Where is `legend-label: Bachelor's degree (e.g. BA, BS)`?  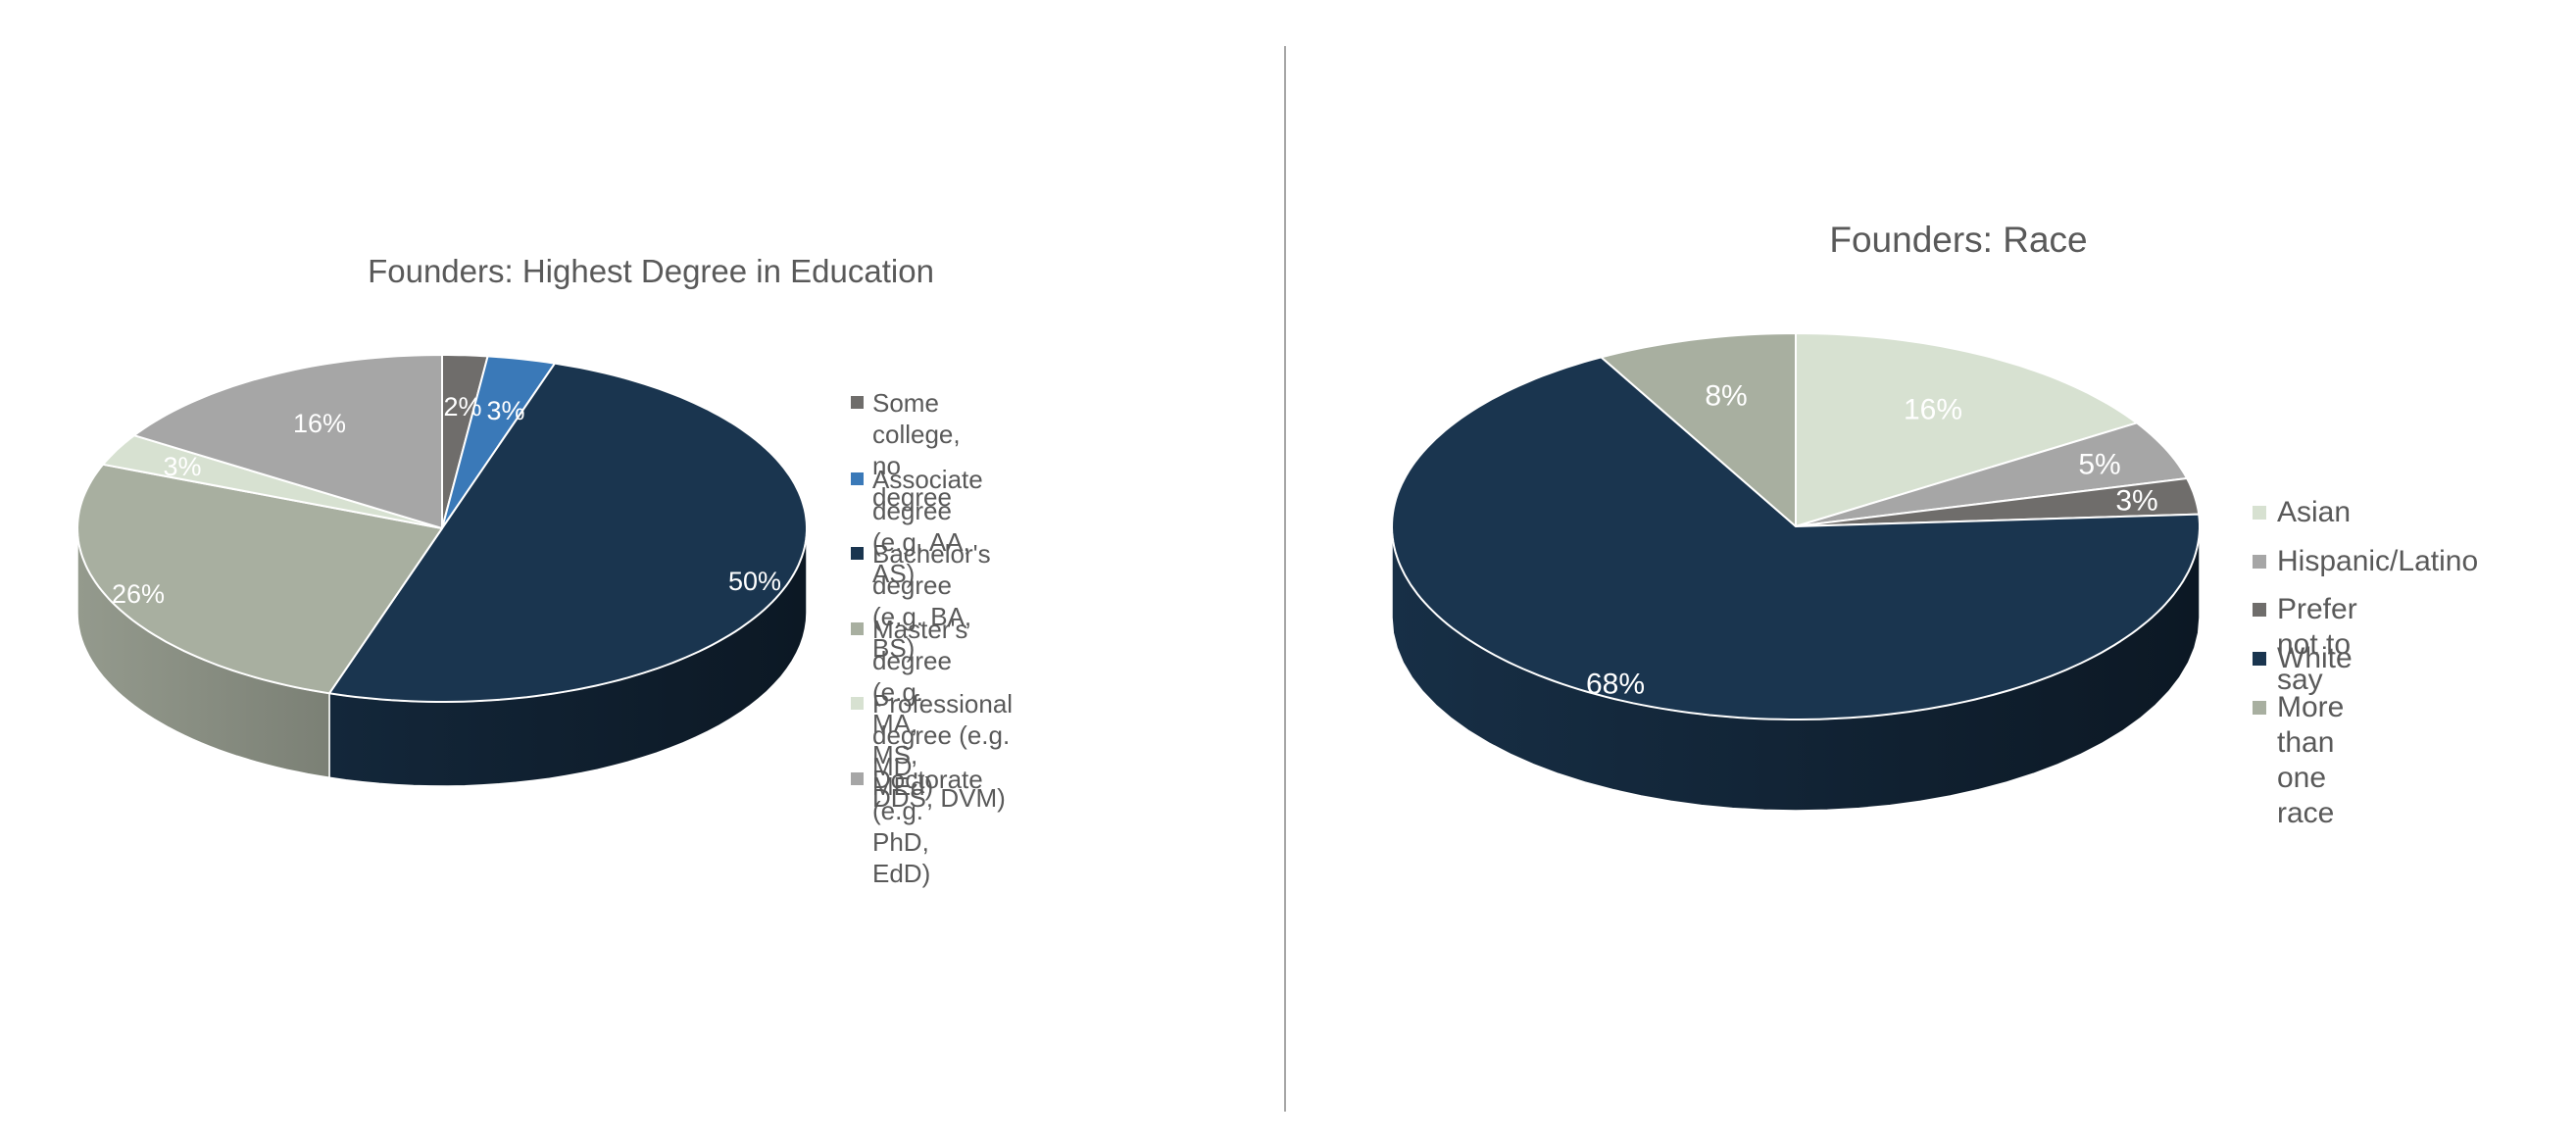 legend-label: Bachelor's degree (e.g. BA, BS) is located at coordinates (931, 601).